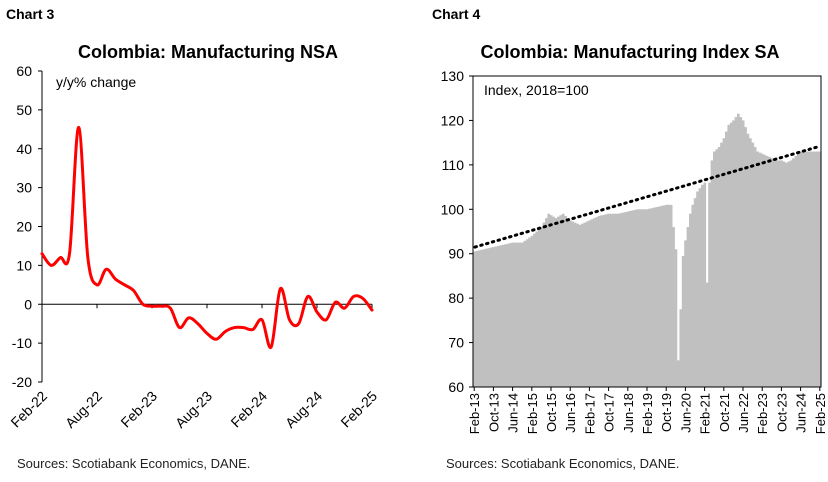 The image size is (828, 482). Describe the element at coordinates (628, 413) in the screenshot. I see `chart4-x-tick-label: Jun-18` at that location.